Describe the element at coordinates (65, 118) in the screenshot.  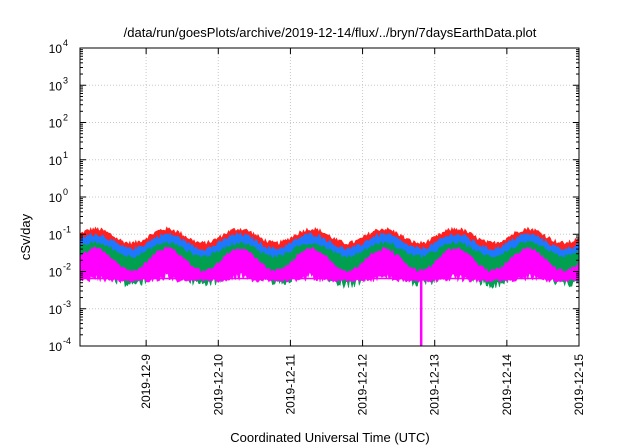
I see `y-tick-exponent: 2` at that location.